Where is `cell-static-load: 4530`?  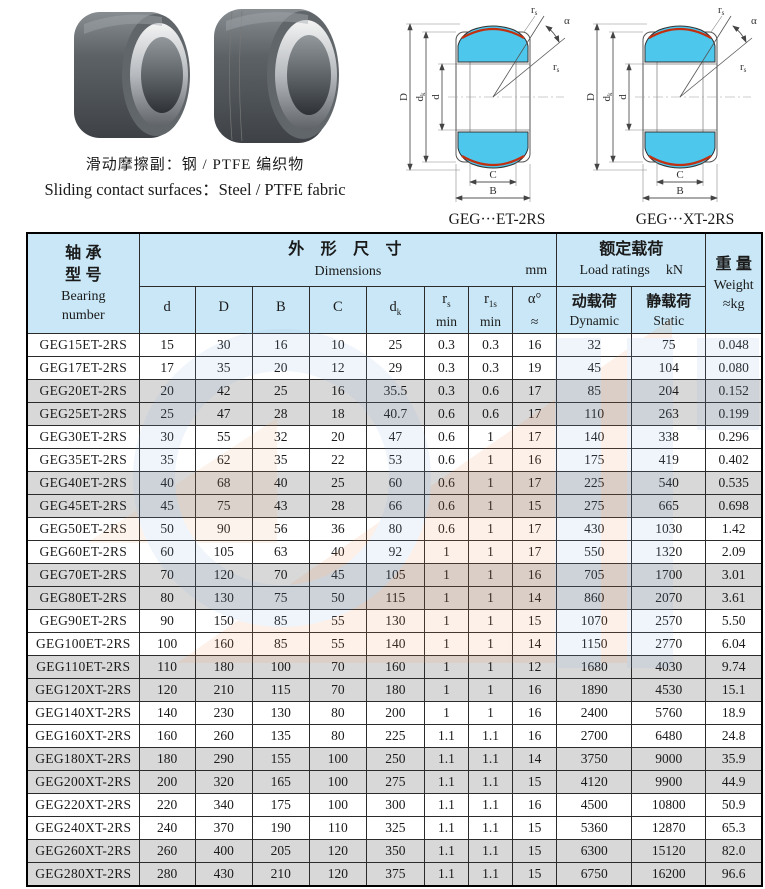
cell-static-load: 4530 is located at coordinates (669, 690).